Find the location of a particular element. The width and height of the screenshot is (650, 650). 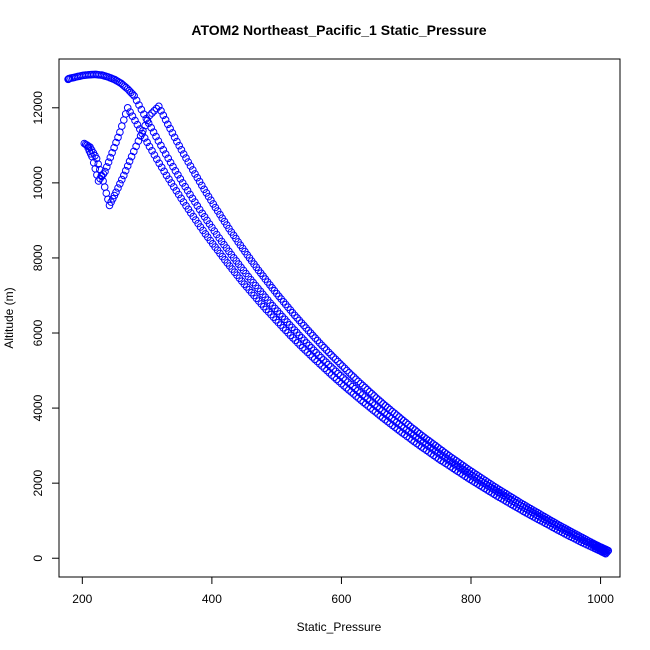

y-axis-label: Altitude (m) is located at coordinates (9, 317).